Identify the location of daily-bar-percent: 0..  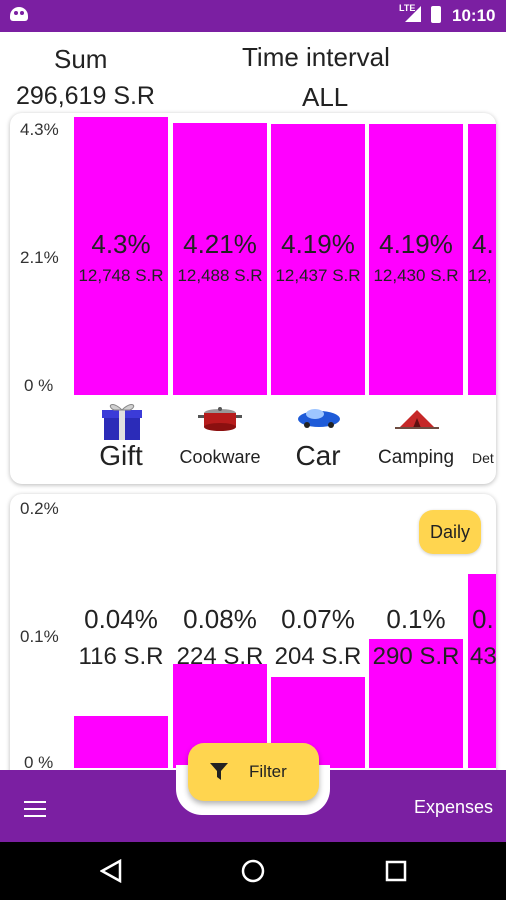
(483, 619).